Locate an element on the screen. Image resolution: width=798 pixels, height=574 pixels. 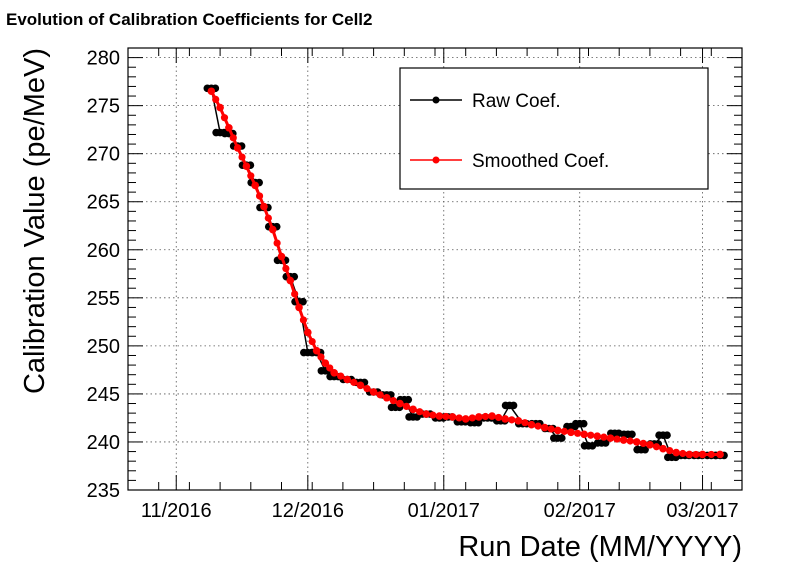
legend-raw-label: Raw Coef. is located at coordinates (516, 101).